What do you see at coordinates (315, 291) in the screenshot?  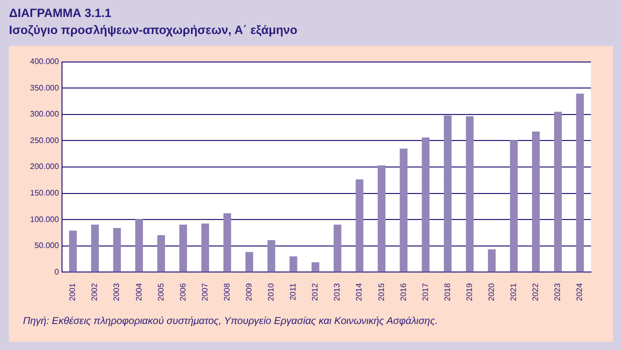 I see `x-tick-label: 2012` at bounding box center [315, 291].